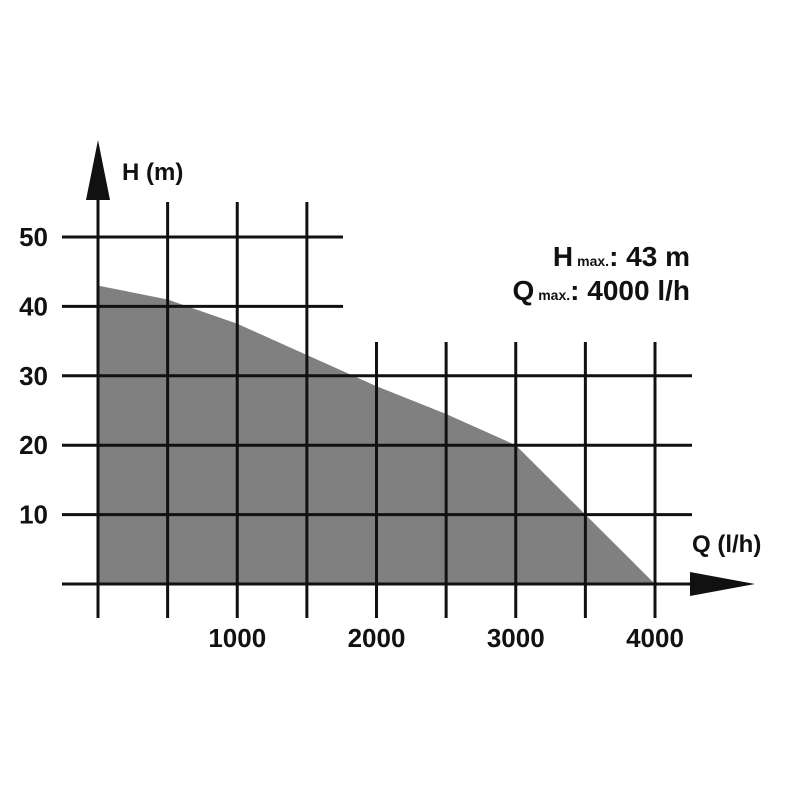  I want to click on y-tick-label-10: 10, so click(33, 515).